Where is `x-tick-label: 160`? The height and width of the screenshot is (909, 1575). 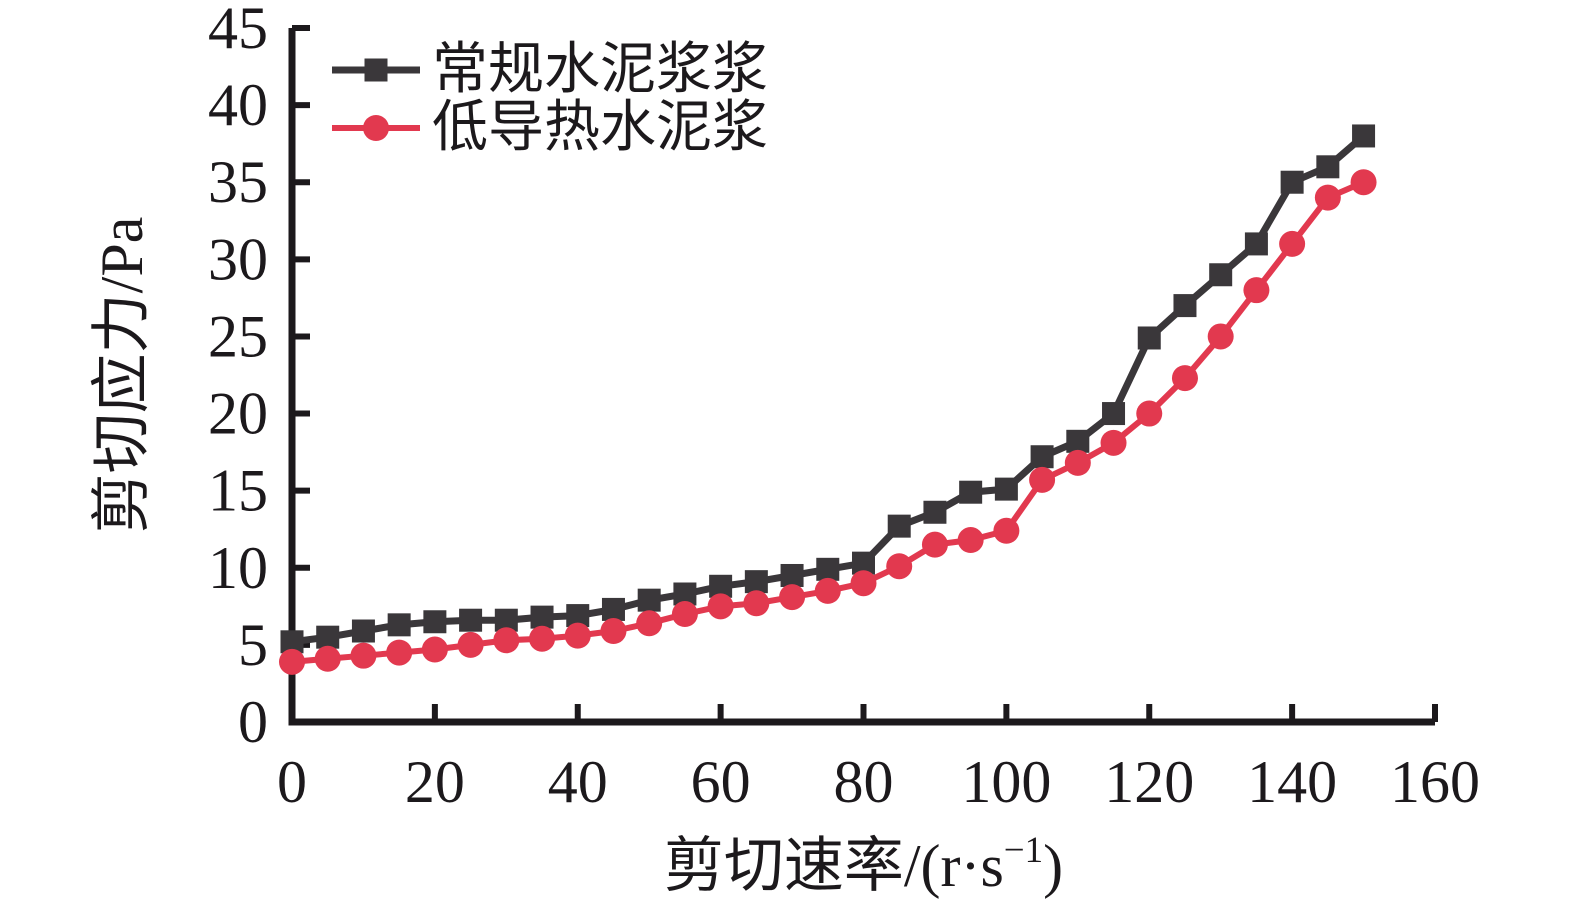
x-tick-label: 160 is located at coordinates (1435, 782).